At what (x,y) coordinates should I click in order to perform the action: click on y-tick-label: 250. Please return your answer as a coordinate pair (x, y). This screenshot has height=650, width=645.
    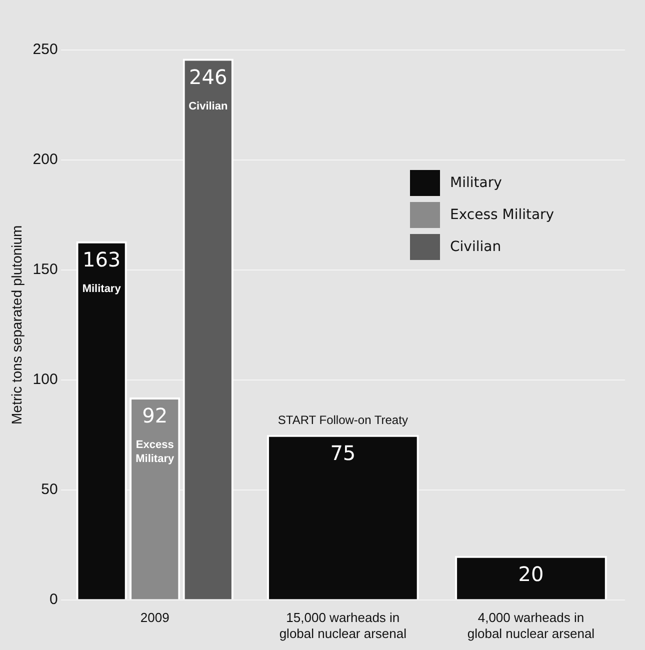
    Looking at the image, I should click on (45, 49).